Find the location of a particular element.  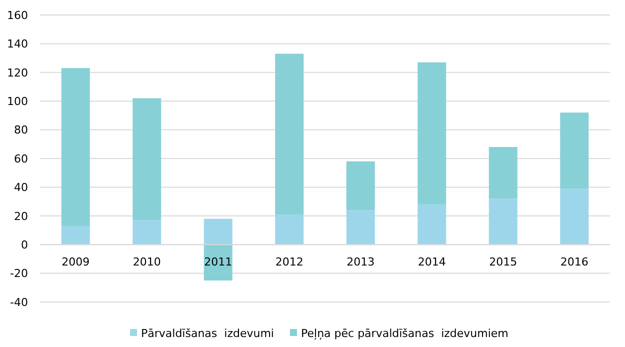

x-tick-label: 2014 is located at coordinates (432, 261).